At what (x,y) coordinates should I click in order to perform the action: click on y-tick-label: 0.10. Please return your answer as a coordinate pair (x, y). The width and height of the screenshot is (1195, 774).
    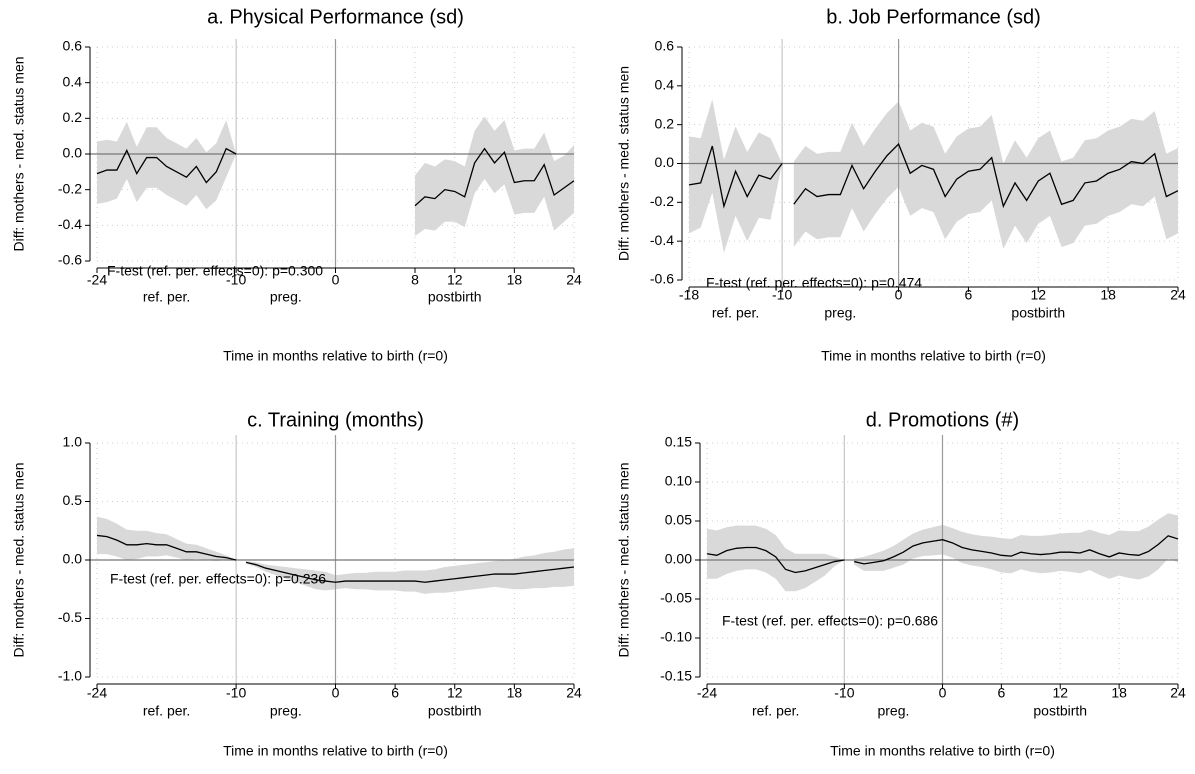
    Looking at the image, I should click on (678, 481).